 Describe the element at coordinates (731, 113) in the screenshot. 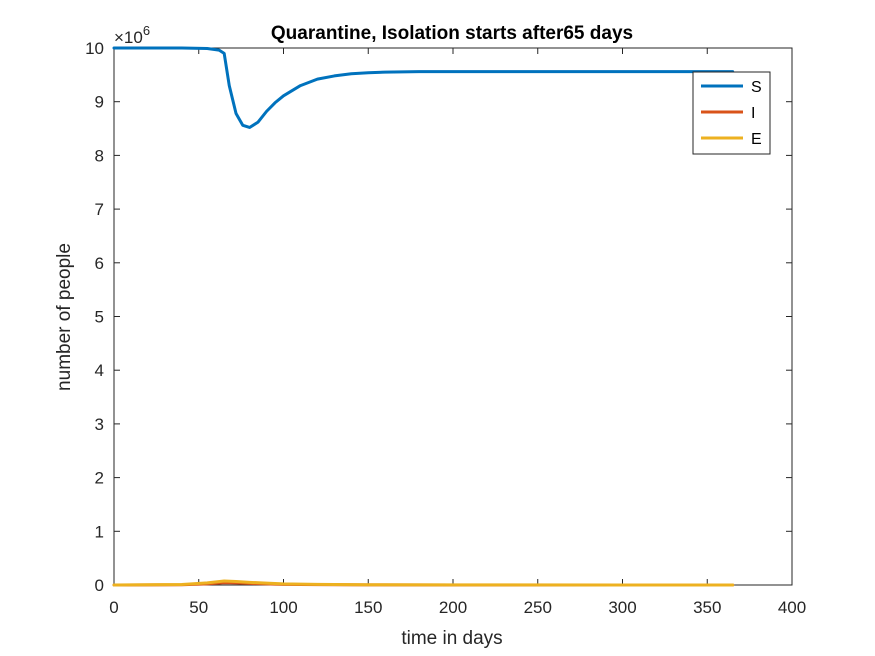

I see `legend: SIE` at that location.